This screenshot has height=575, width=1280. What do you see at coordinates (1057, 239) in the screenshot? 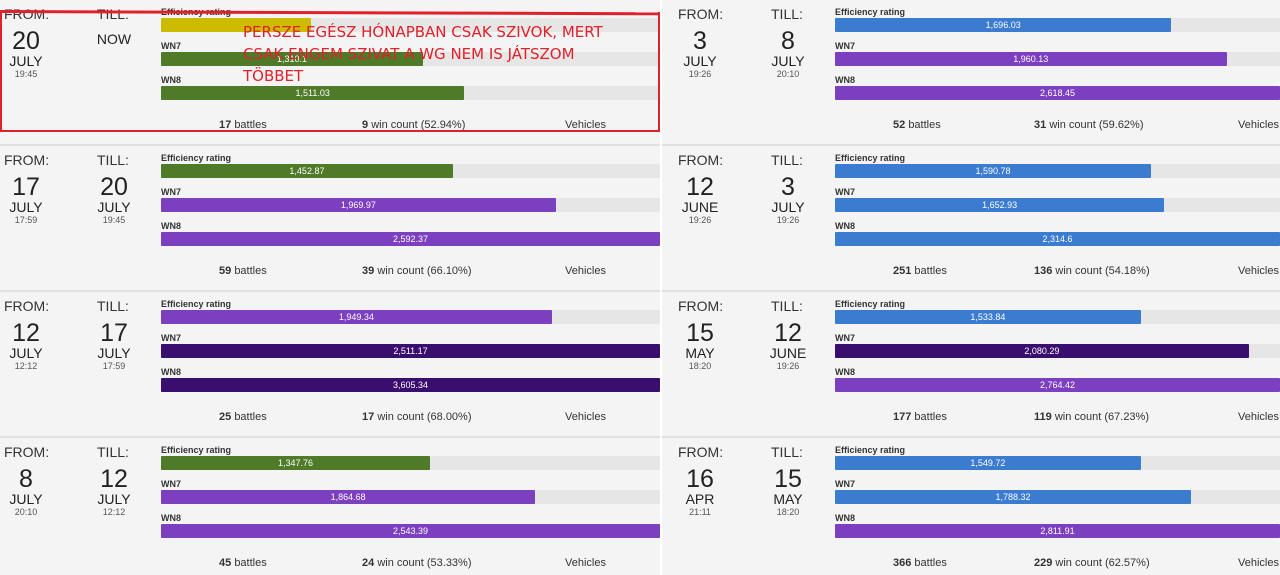
I see `rating-value: 2,314.6` at bounding box center [1057, 239].